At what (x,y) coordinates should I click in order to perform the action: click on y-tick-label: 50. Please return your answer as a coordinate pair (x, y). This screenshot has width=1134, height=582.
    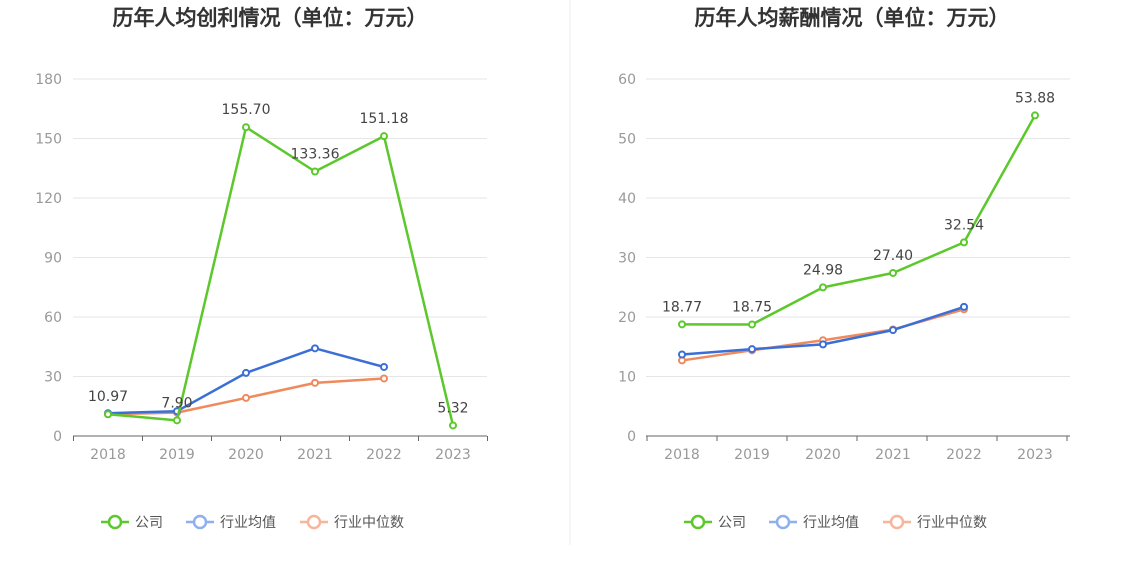
    Looking at the image, I should click on (627, 140).